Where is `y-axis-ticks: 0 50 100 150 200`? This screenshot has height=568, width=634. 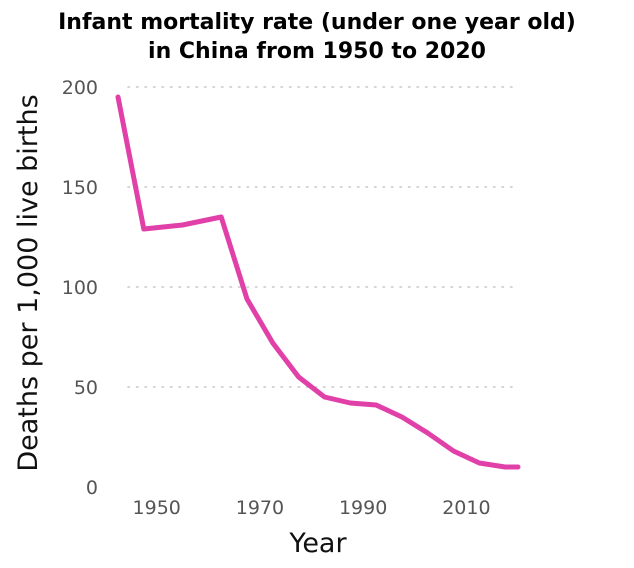
y-axis-ticks: 0 50 100 150 200 is located at coordinates (80, 288).